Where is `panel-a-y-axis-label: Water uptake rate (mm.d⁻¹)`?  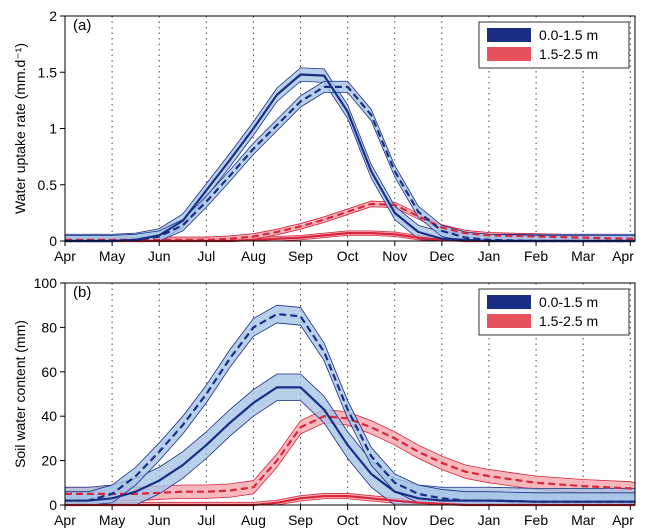 panel-a-y-axis-label: Water uptake rate (mm.d⁻¹) is located at coordinates (20, 128).